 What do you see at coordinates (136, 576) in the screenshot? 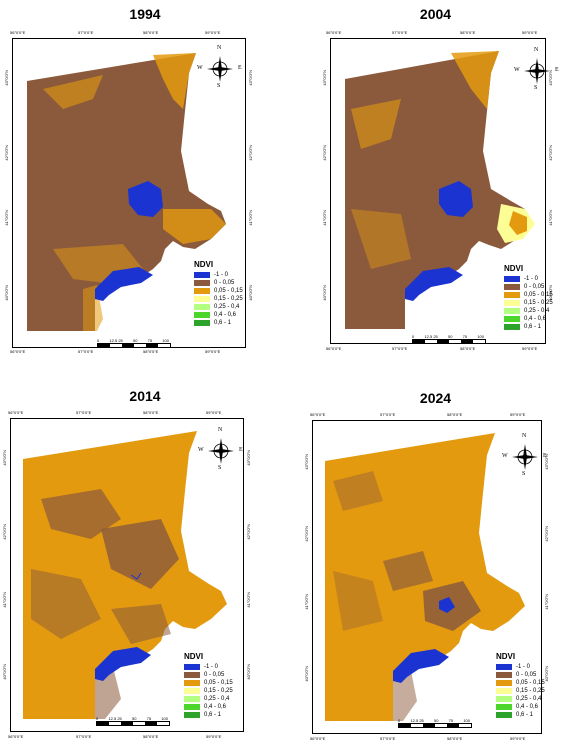
I see `water-channel` at bounding box center [136, 576].